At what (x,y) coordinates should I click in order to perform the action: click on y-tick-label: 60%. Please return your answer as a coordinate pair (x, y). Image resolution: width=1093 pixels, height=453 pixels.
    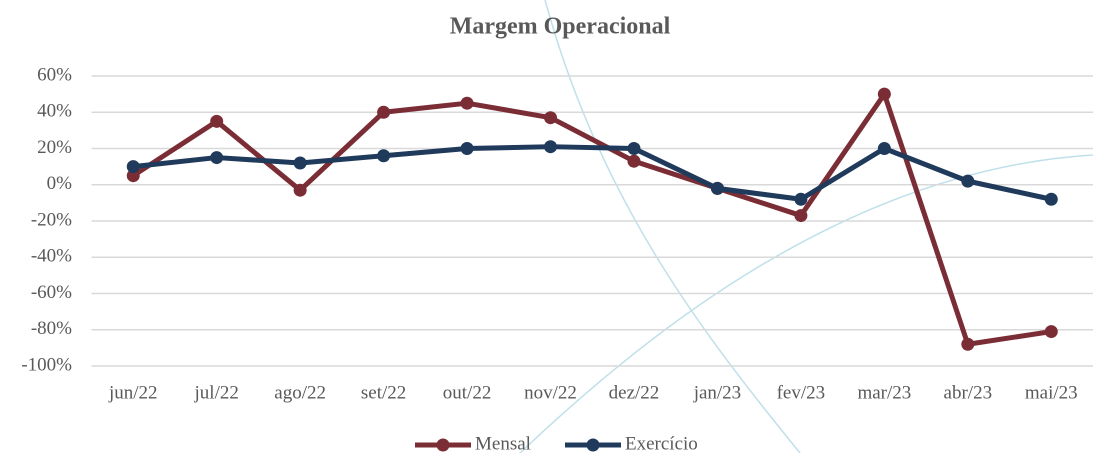
    Looking at the image, I should click on (54, 74).